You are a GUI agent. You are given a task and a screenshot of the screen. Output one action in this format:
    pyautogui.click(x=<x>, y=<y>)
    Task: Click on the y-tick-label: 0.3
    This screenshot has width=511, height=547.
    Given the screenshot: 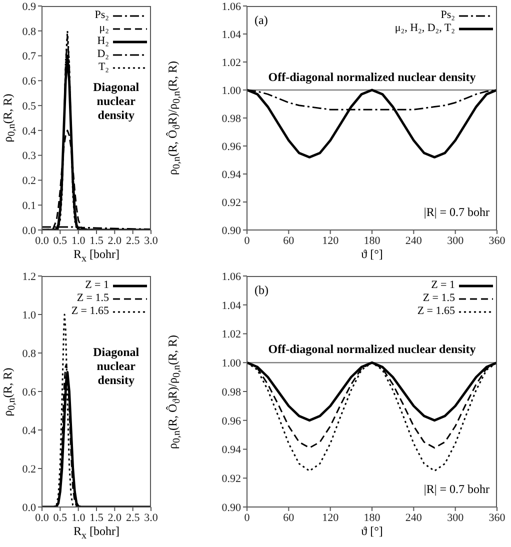 What is the action you would take?
    pyautogui.click(x=29, y=156)
    